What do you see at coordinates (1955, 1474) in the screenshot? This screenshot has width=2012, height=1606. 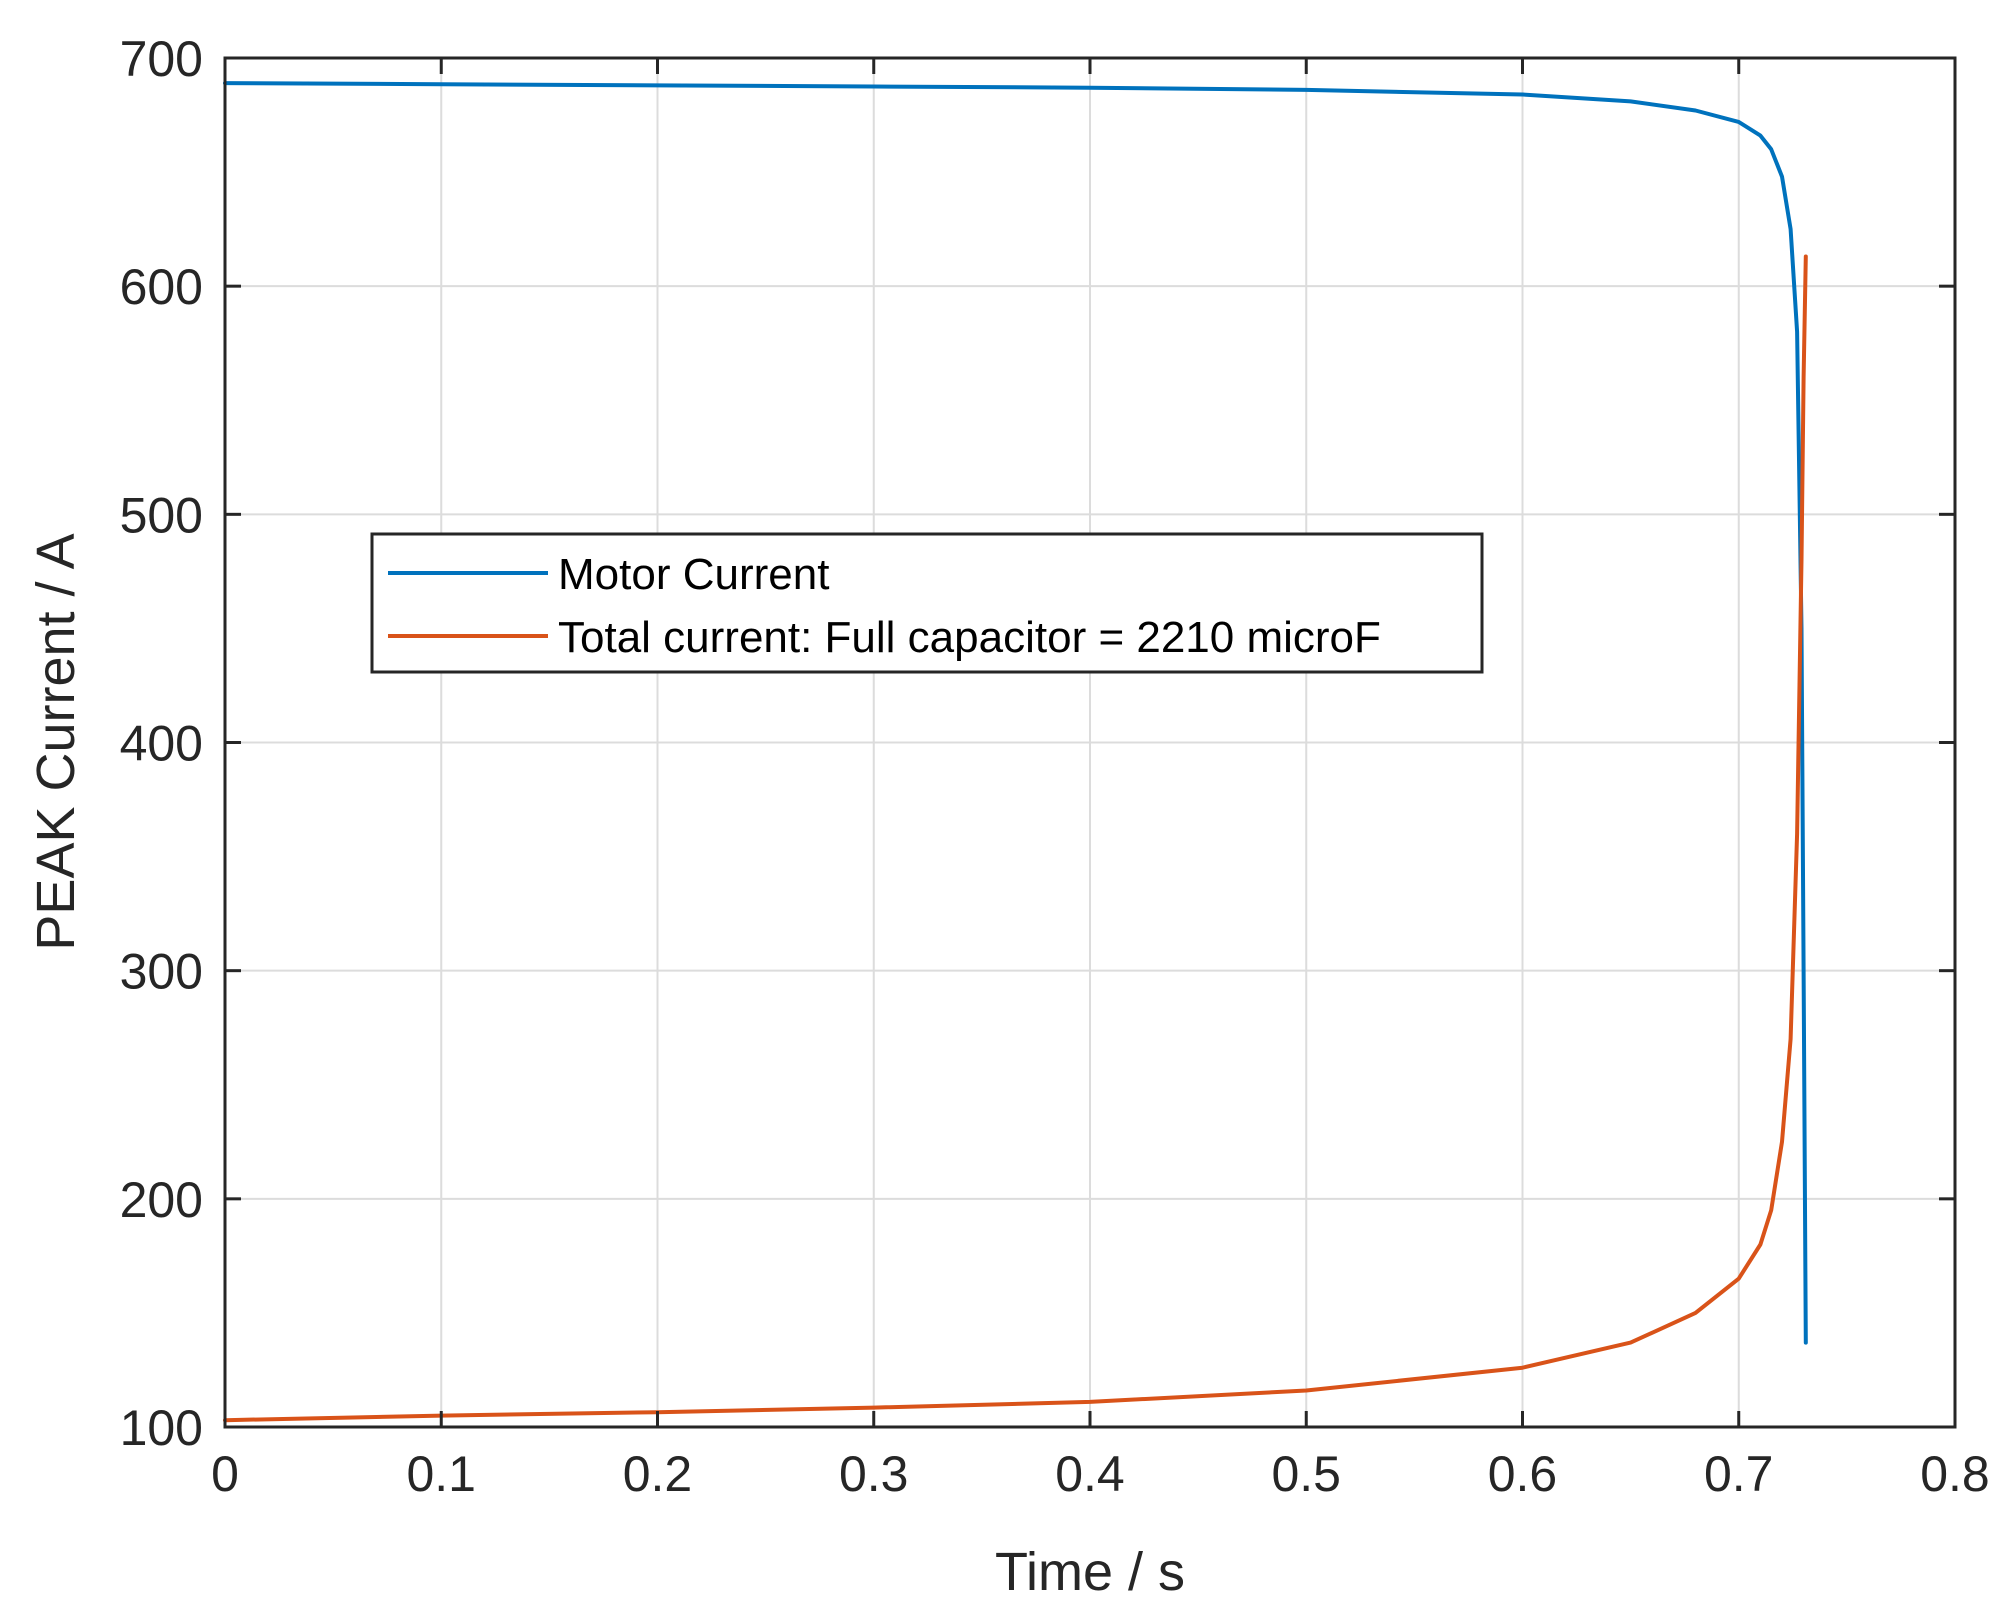 I see `x-tick-label: 0.8` at bounding box center [1955, 1474].